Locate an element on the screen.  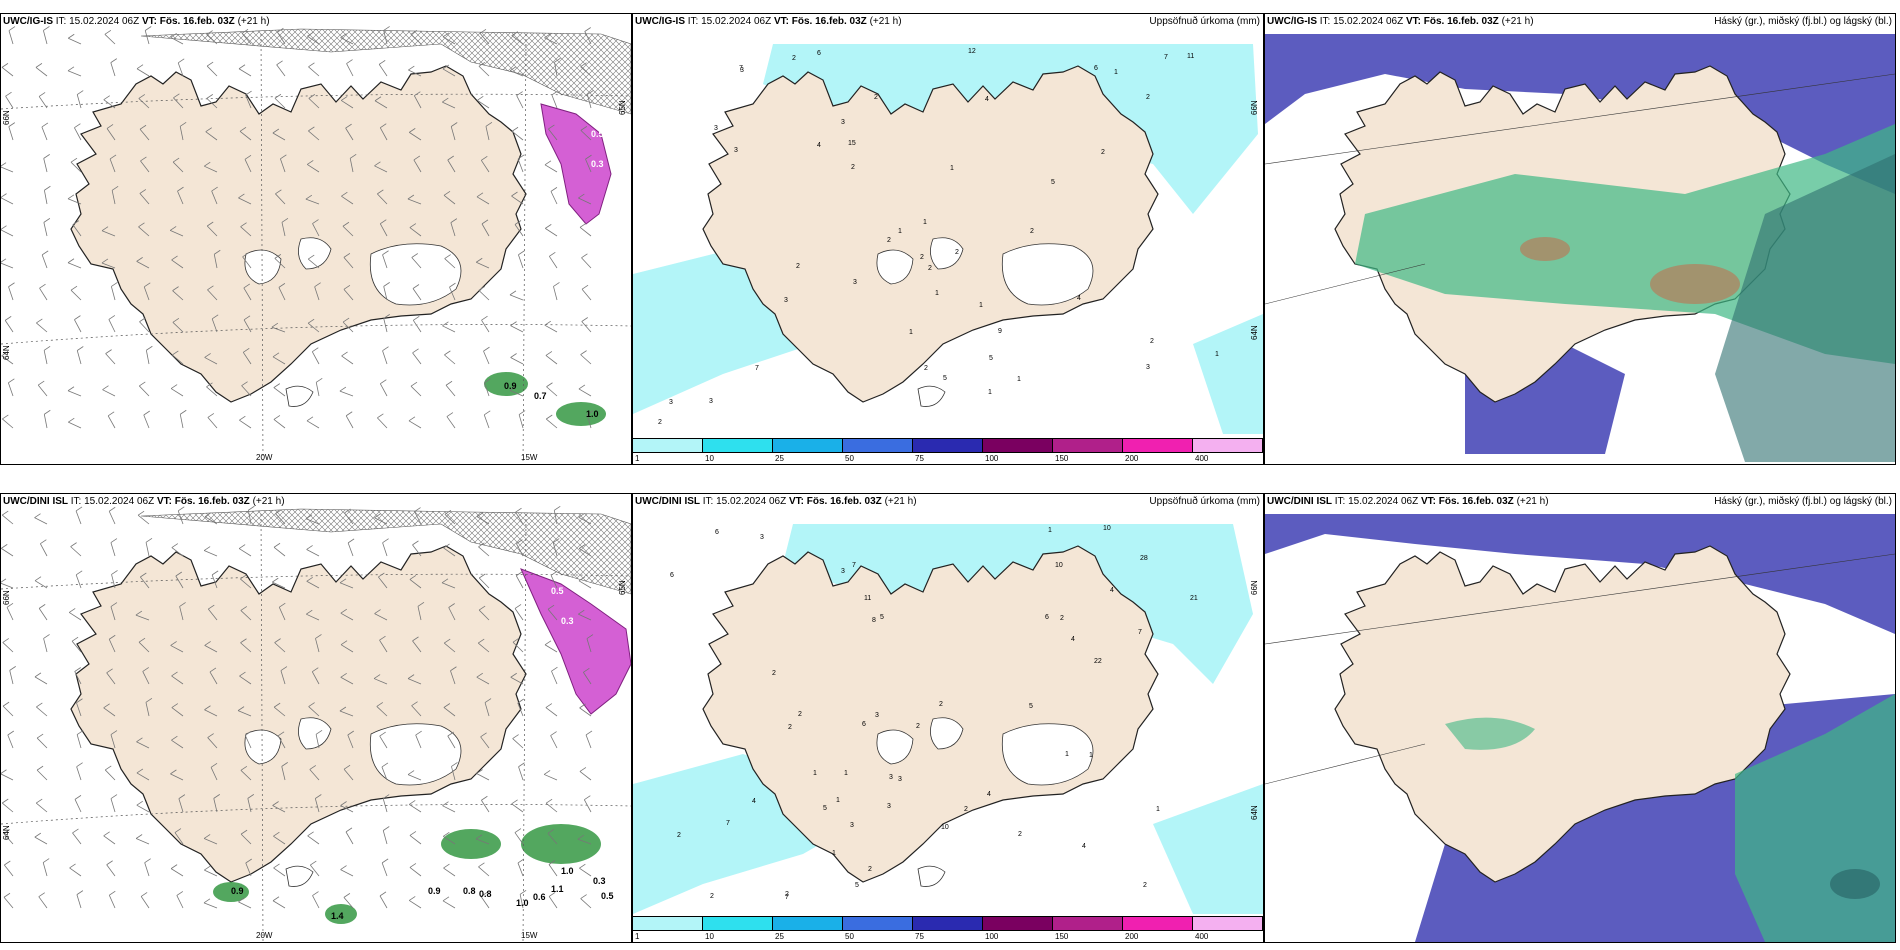
projection-line is located at coordinates (1580, 599).